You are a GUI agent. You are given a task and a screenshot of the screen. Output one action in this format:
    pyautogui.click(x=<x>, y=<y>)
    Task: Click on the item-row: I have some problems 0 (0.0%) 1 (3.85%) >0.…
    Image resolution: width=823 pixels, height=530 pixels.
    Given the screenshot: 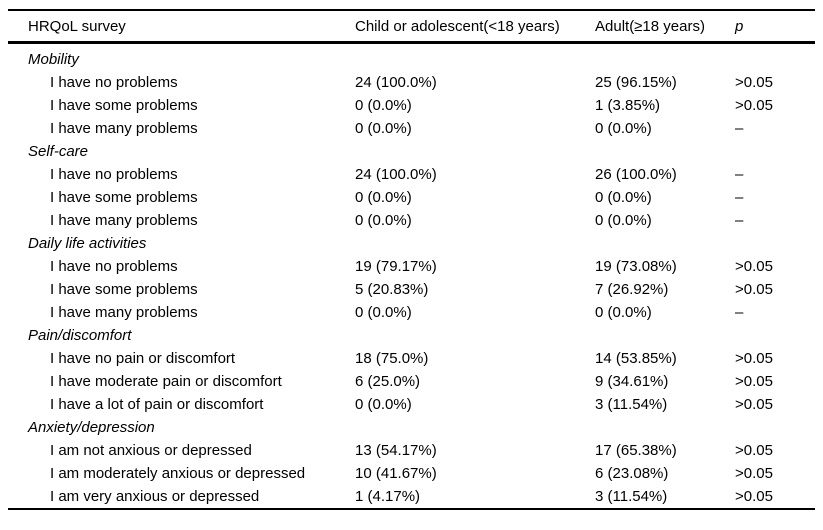 What is the action you would take?
    pyautogui.click(x=411, y=105)
    